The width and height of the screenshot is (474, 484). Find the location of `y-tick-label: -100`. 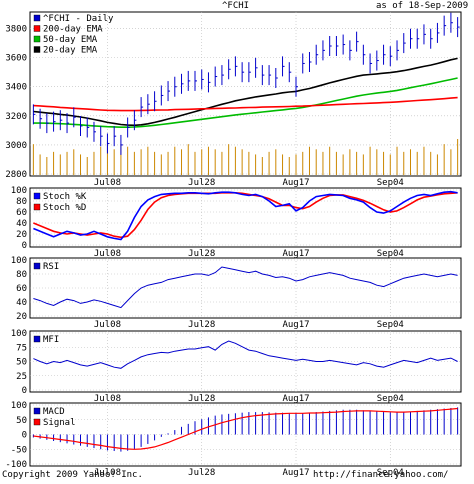

y-tick-label: -100 is located at coordinates (16, 465).